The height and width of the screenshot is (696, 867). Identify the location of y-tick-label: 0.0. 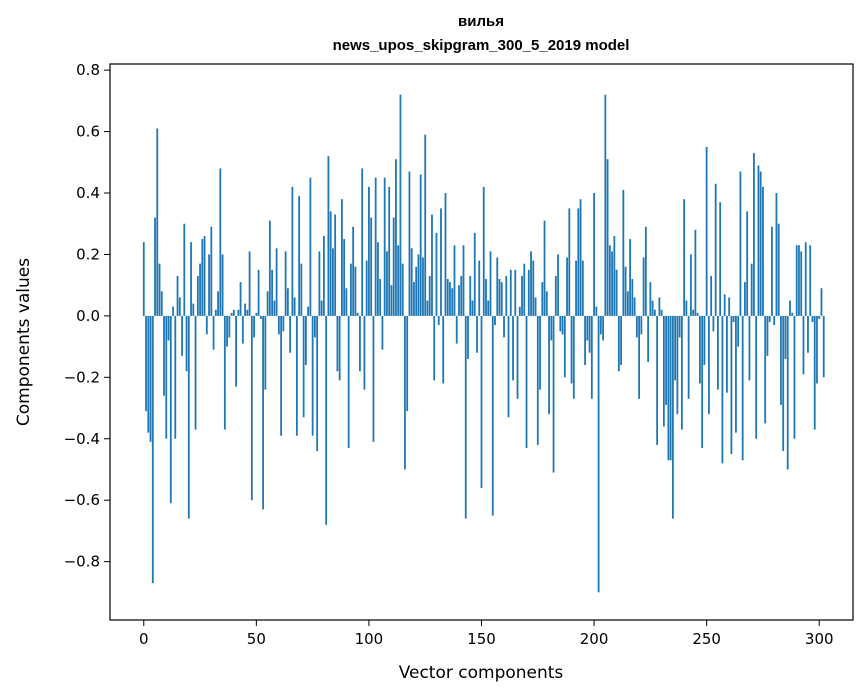
(88, 316).